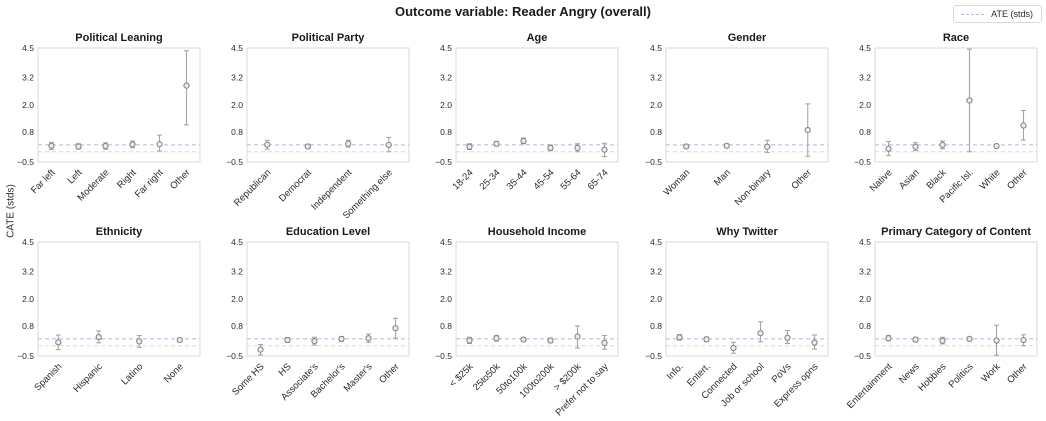 This screenshot has height=421, width=1046. I want to click on x-tick-label: 18-24, so click(463, 179).